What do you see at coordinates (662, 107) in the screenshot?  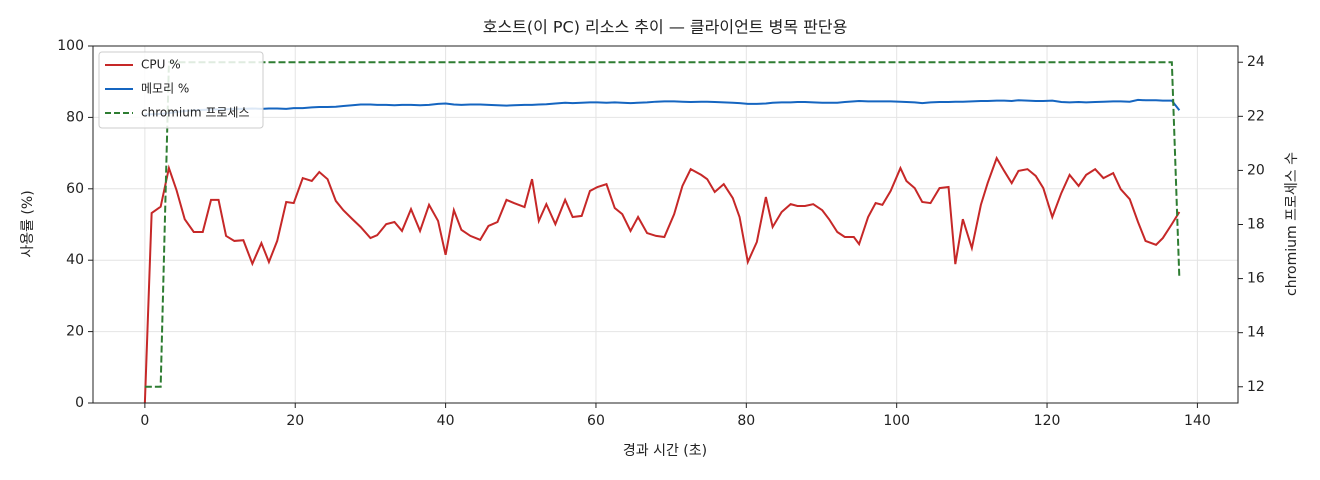 I see `series-line` at bounding box center [662, 107].